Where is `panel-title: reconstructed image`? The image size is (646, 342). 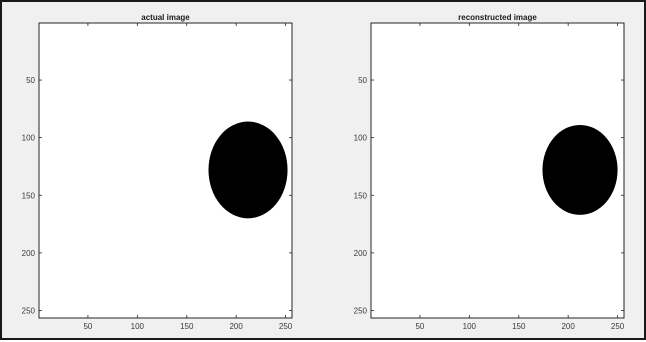 panel-title: reconstructed image is located at coordinates (497, 17).